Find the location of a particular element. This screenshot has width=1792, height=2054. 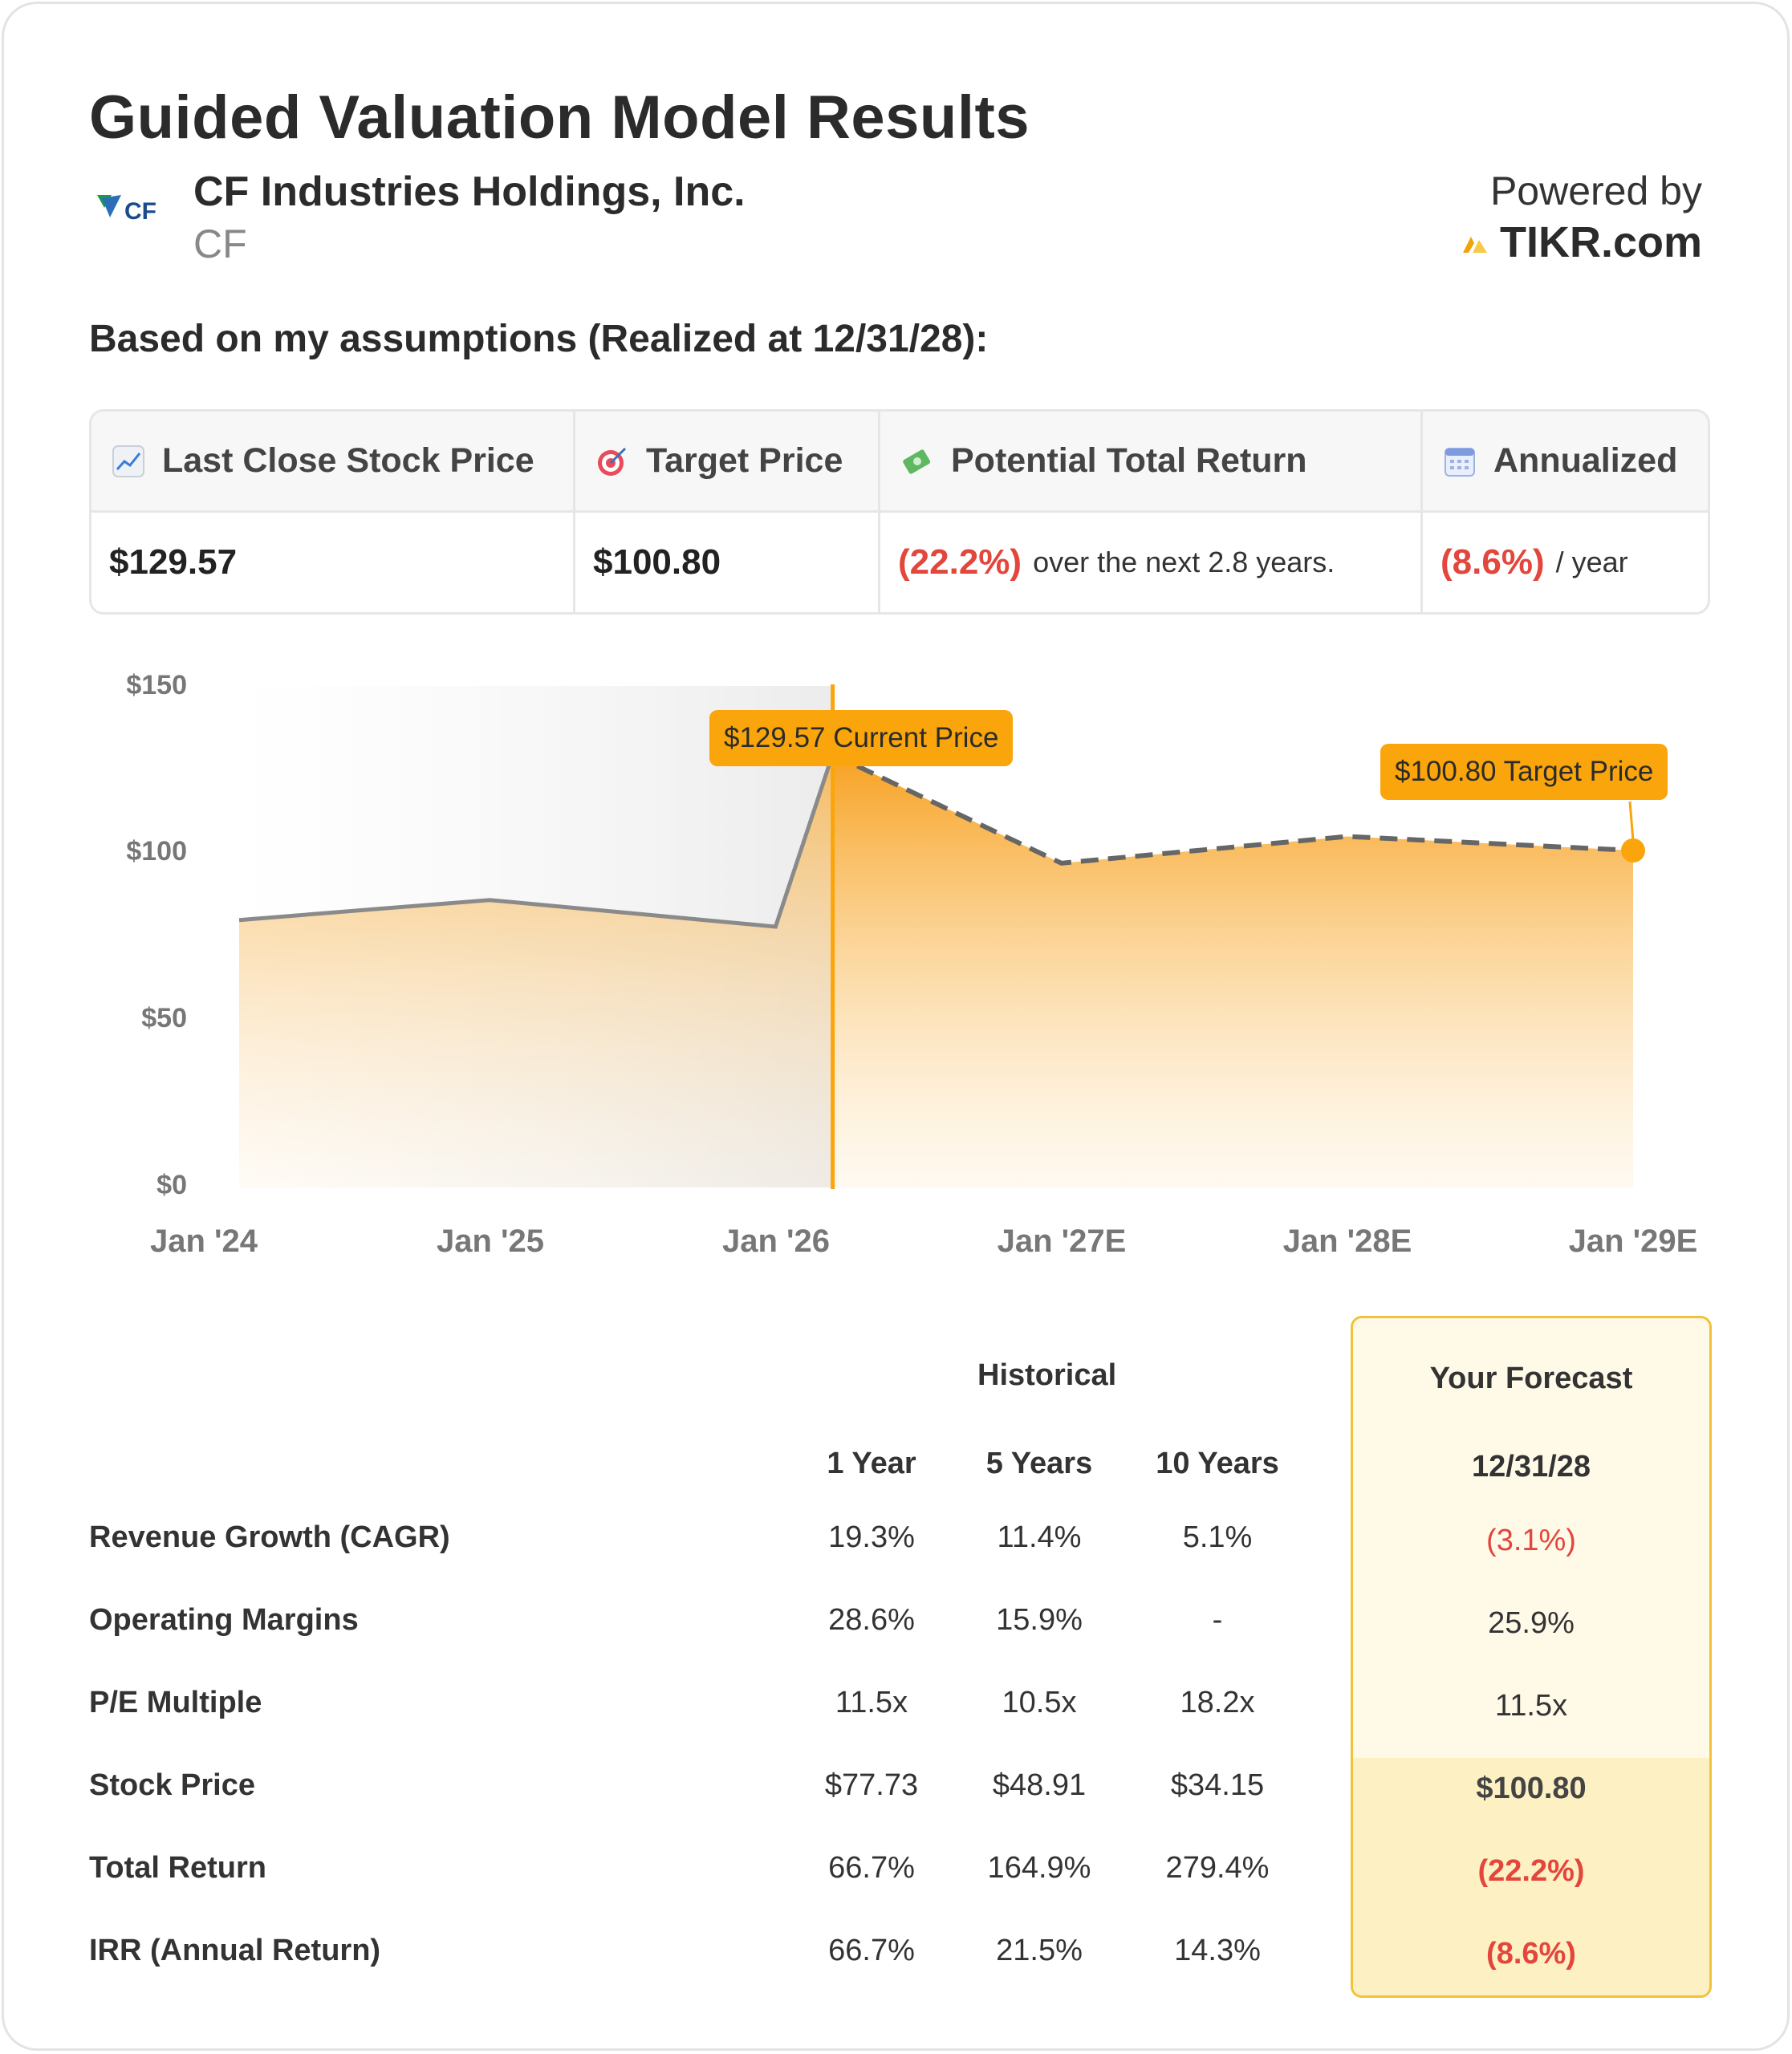

column-header: 5 Years is located at coordinates (1039, 1464).